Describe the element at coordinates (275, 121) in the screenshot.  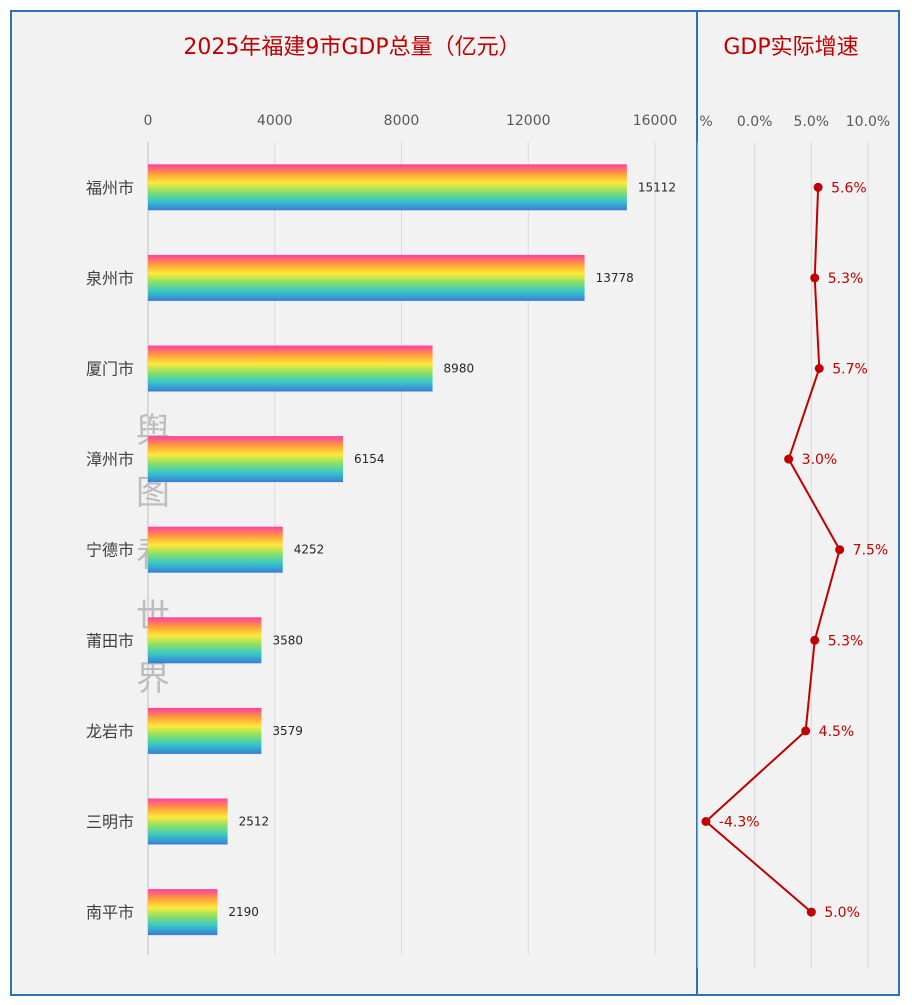
I see `bar-axis-tick-label: 4000` at that location.